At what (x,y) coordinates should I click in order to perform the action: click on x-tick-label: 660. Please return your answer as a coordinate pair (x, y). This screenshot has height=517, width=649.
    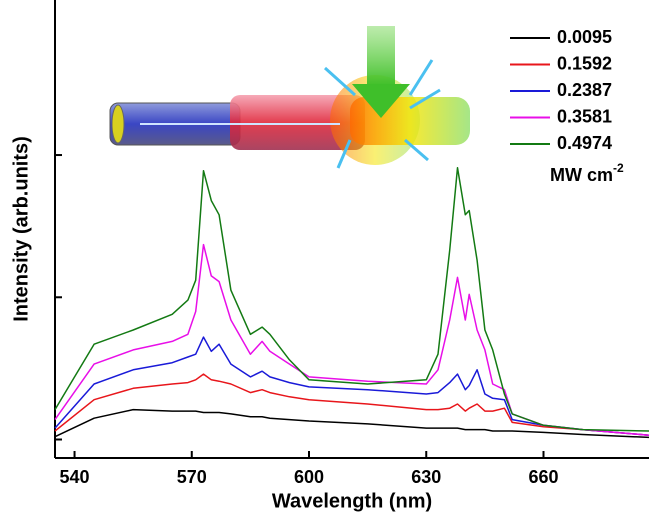
    Looking at the image, I should click on (543, 477).